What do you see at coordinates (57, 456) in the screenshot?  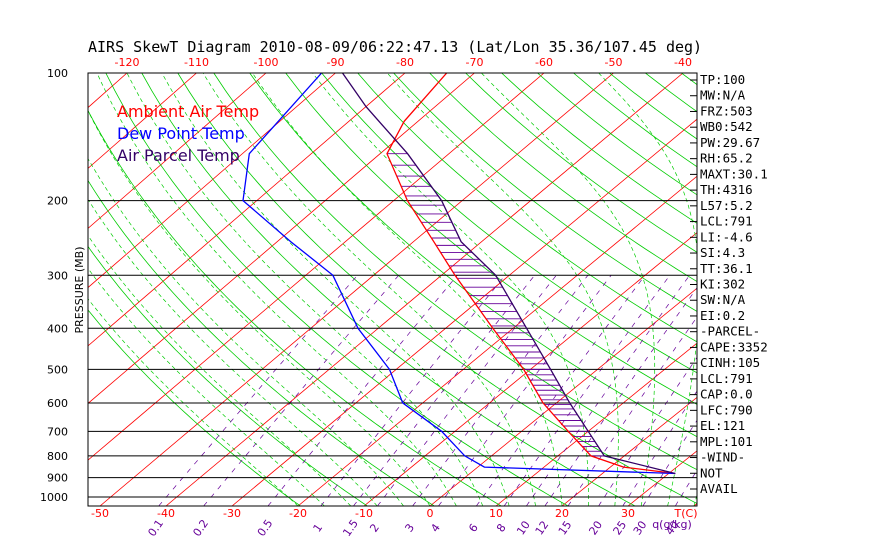 I see `pressure-tick-label: 800` at bounding box center [57, 456].